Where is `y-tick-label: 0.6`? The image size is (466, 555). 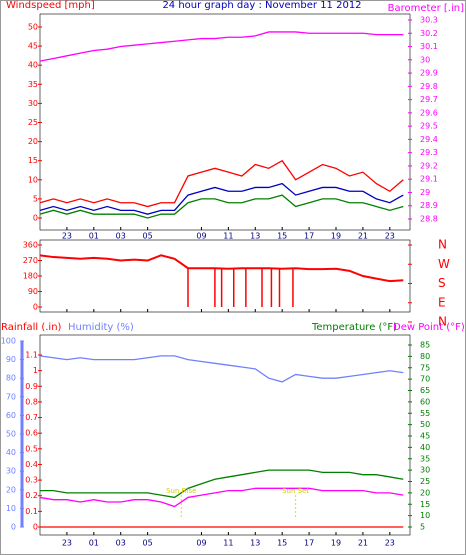 y-tick-label: 0.6 is located at coordinates (31, 433).